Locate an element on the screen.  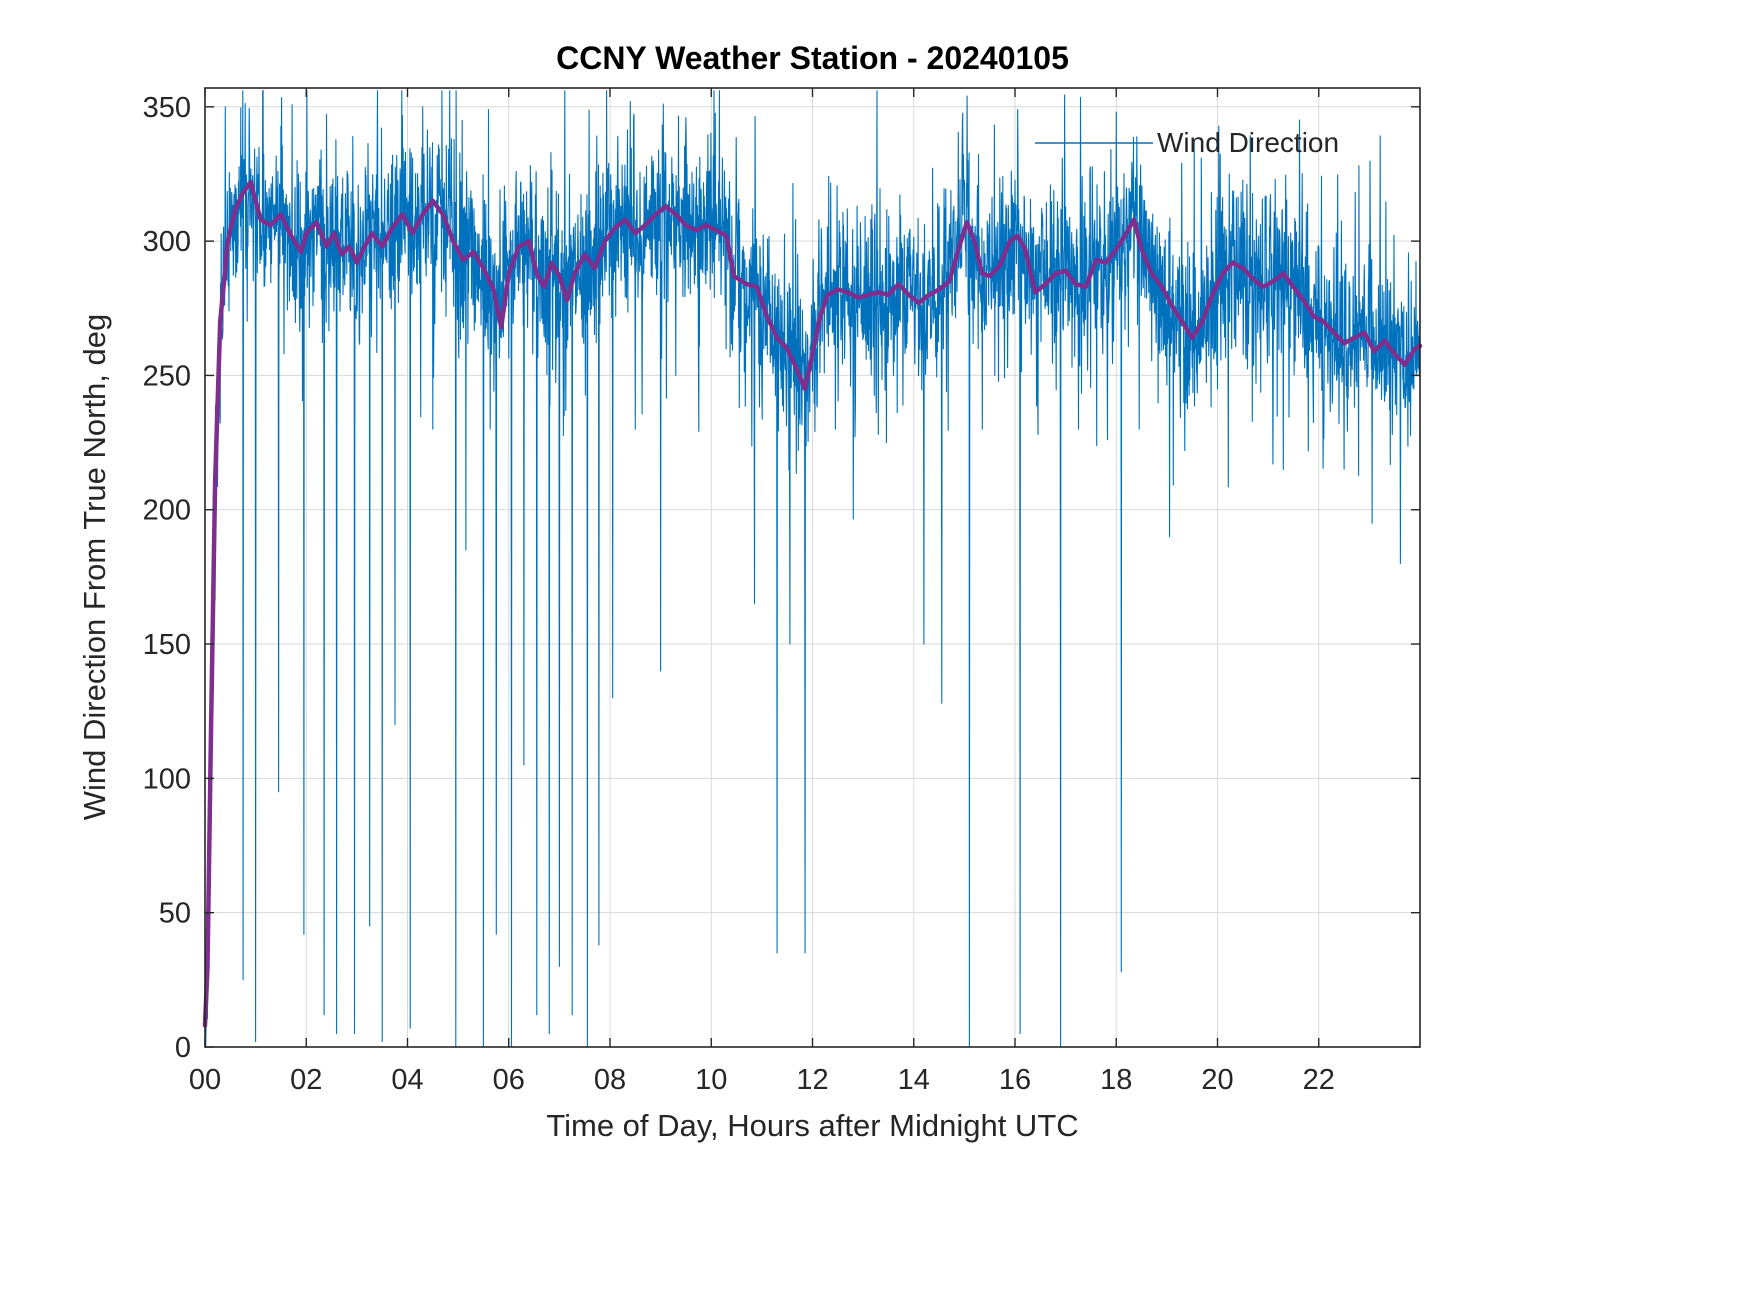
y-tick-label: 0 is located at coordinates (183, 1048).